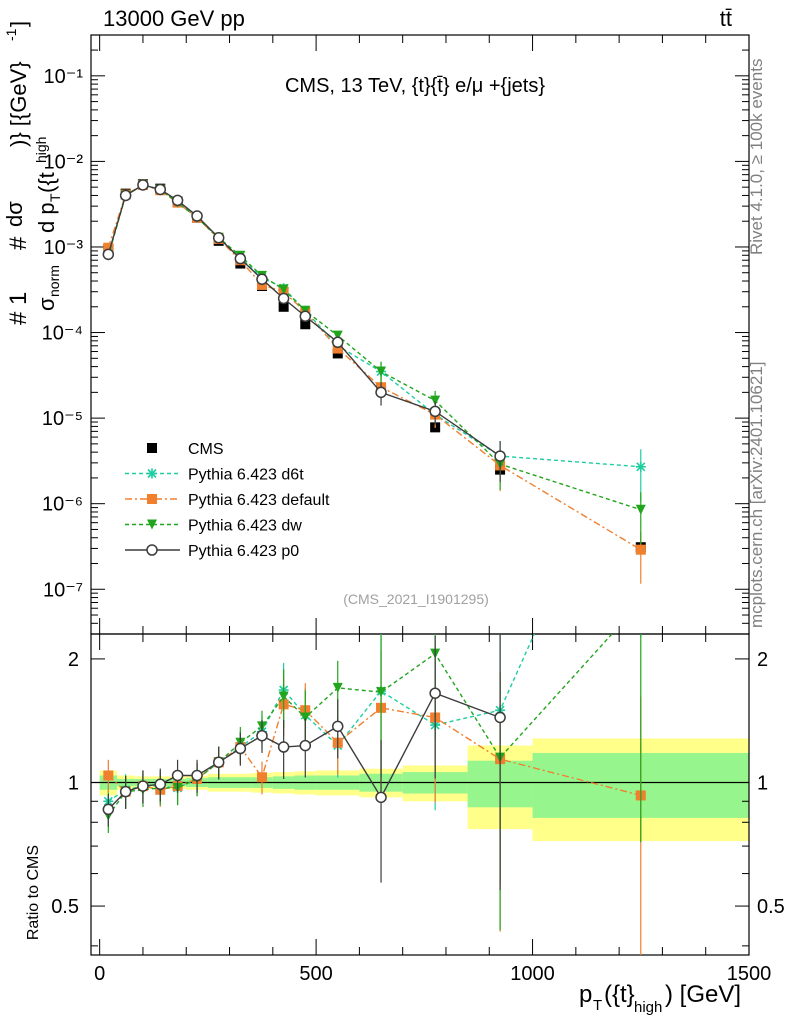 This screenshot has height=1024, width=786. Describe the element at coordinates (762, 783) in the screenshot. I see `ratio-ytick-label-right: 1` at that location.